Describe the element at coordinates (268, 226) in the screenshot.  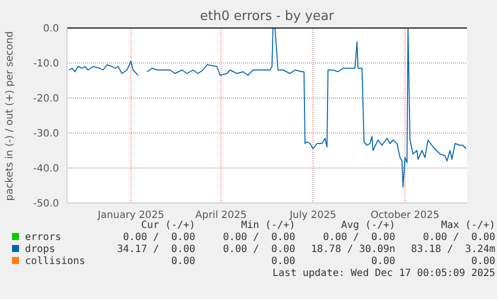
I see `text: Min (-/+)` at that location.